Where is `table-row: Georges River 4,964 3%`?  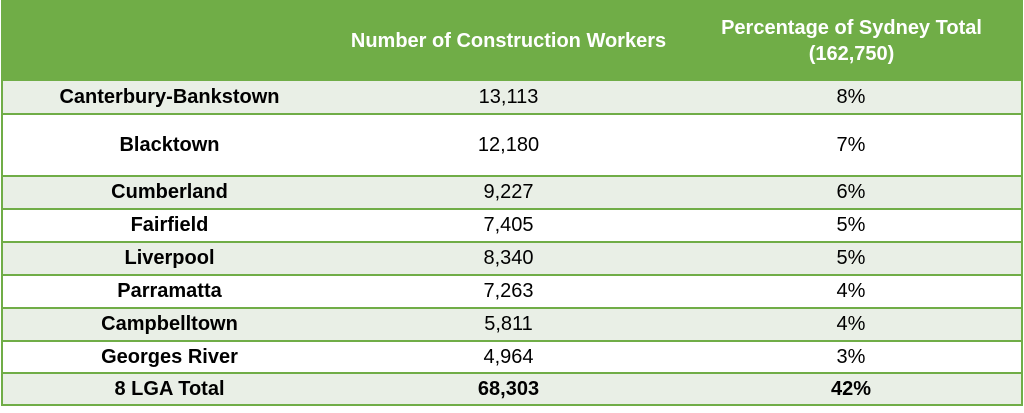 table-row: Georges River 4,964 3% is located at coordinates (512, 357).